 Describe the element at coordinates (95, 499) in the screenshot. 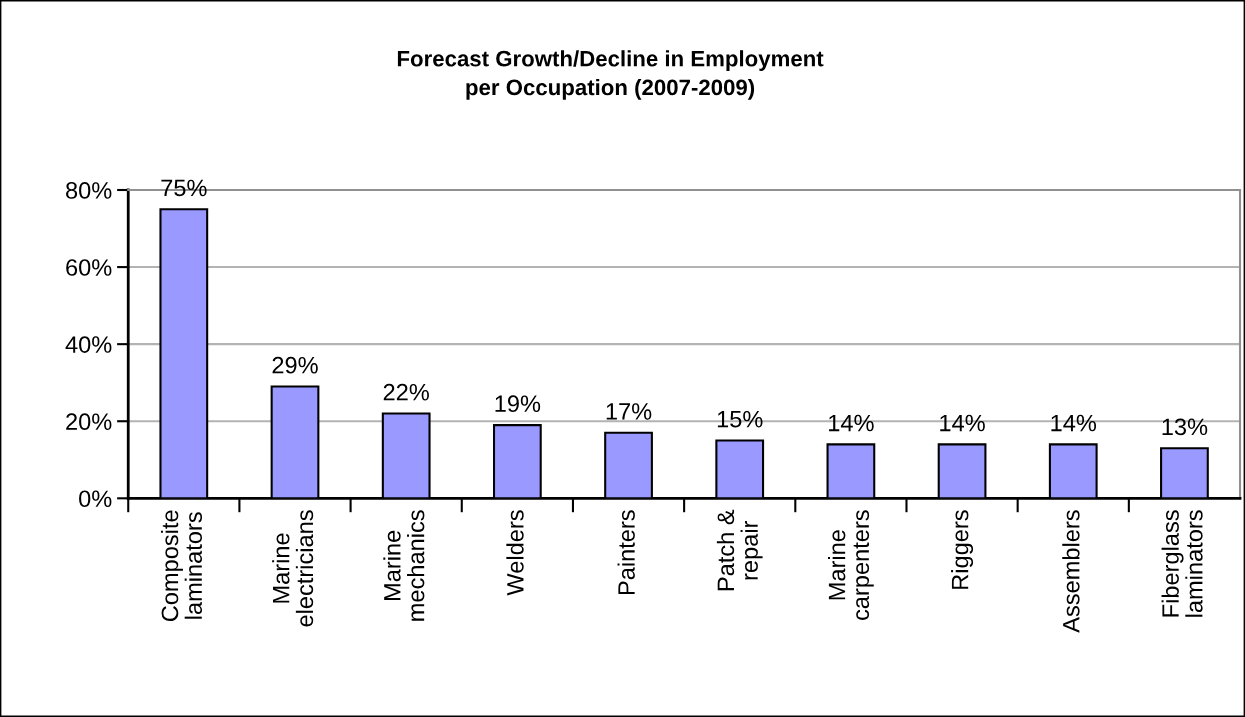

I see `y-tick-label: 0%` at that location.